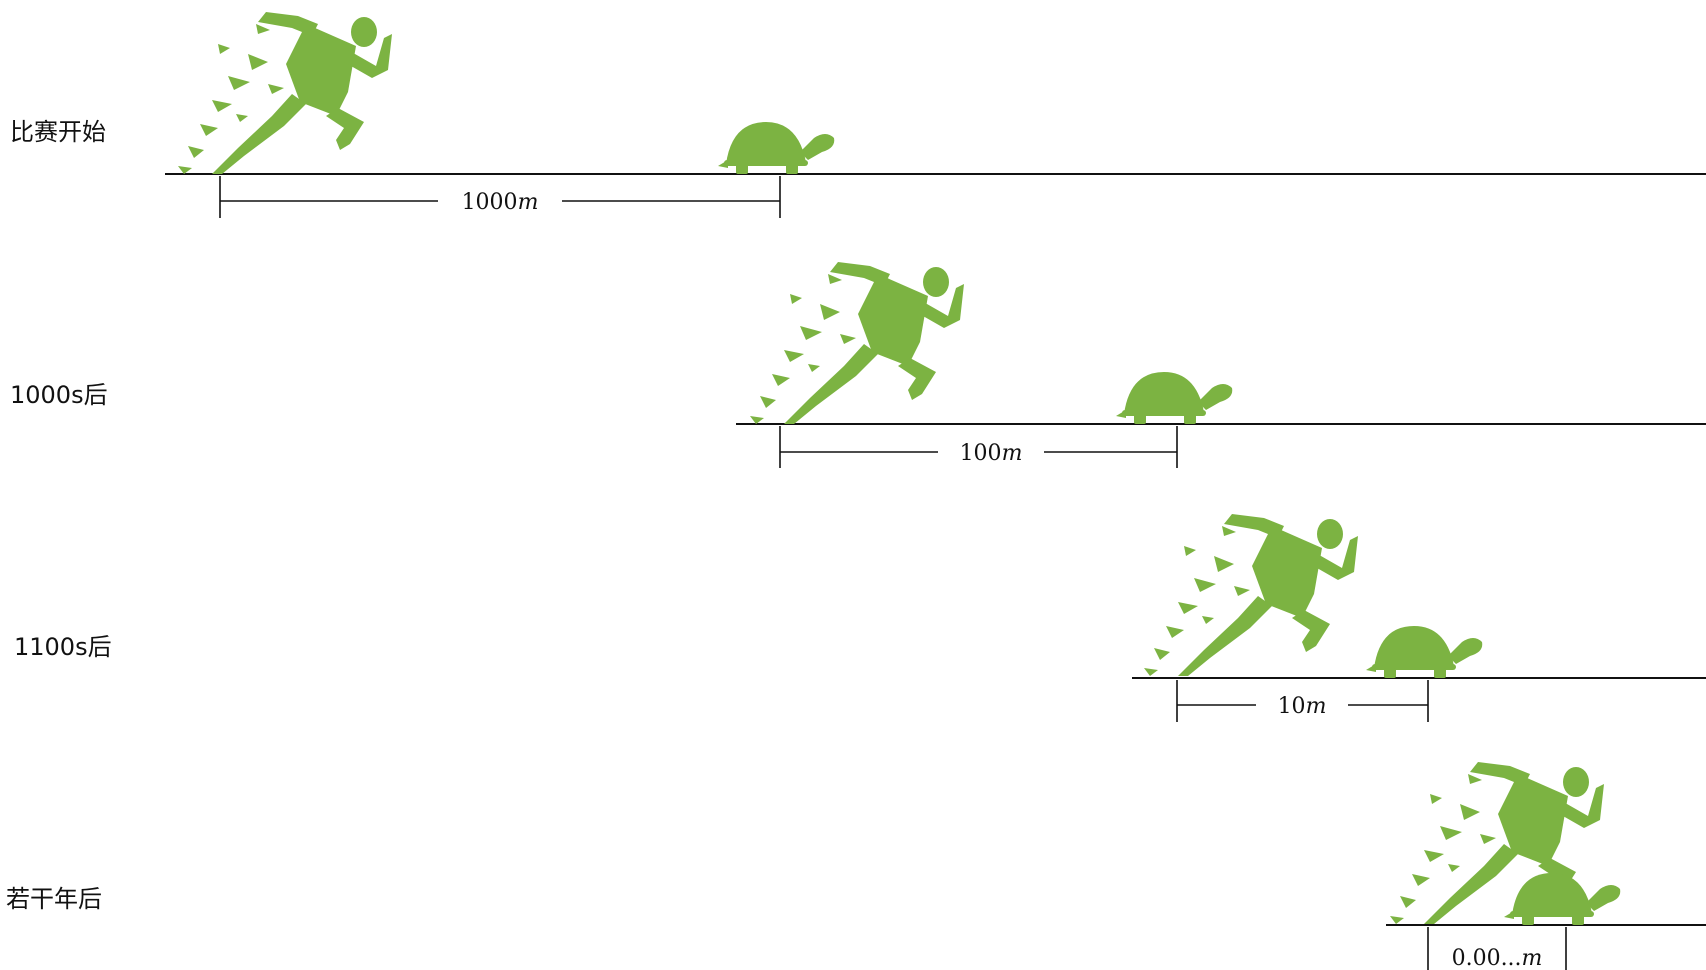  I want to click on distance-marker: 1000m, so click(500, 197).